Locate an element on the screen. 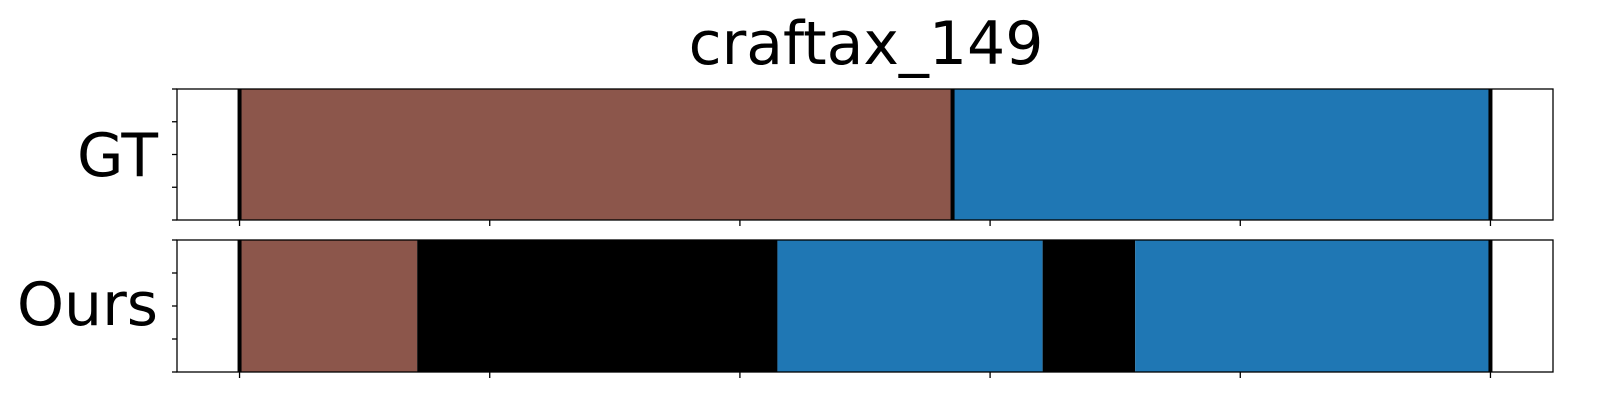  row-label-ours: Ours is located at coordinates (87, 305).